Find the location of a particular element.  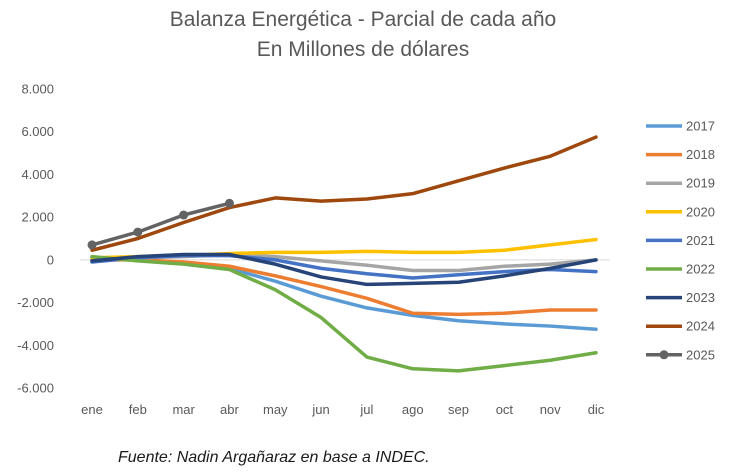

x-tick-label: may is located at coordinates (275, 409).